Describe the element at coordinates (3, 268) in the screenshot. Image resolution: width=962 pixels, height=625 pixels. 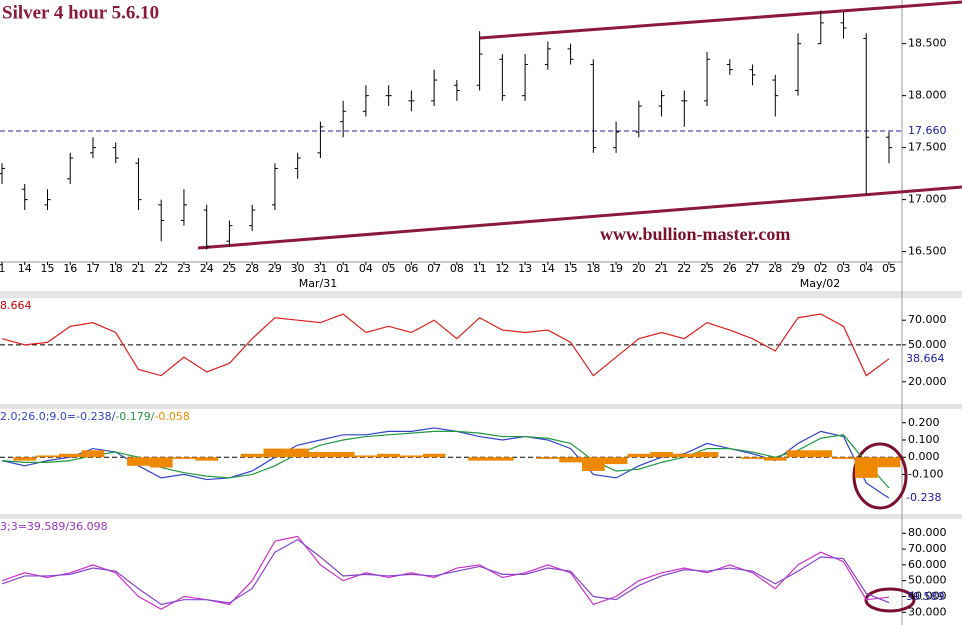
I see `x-tick-label: 1` at that location.